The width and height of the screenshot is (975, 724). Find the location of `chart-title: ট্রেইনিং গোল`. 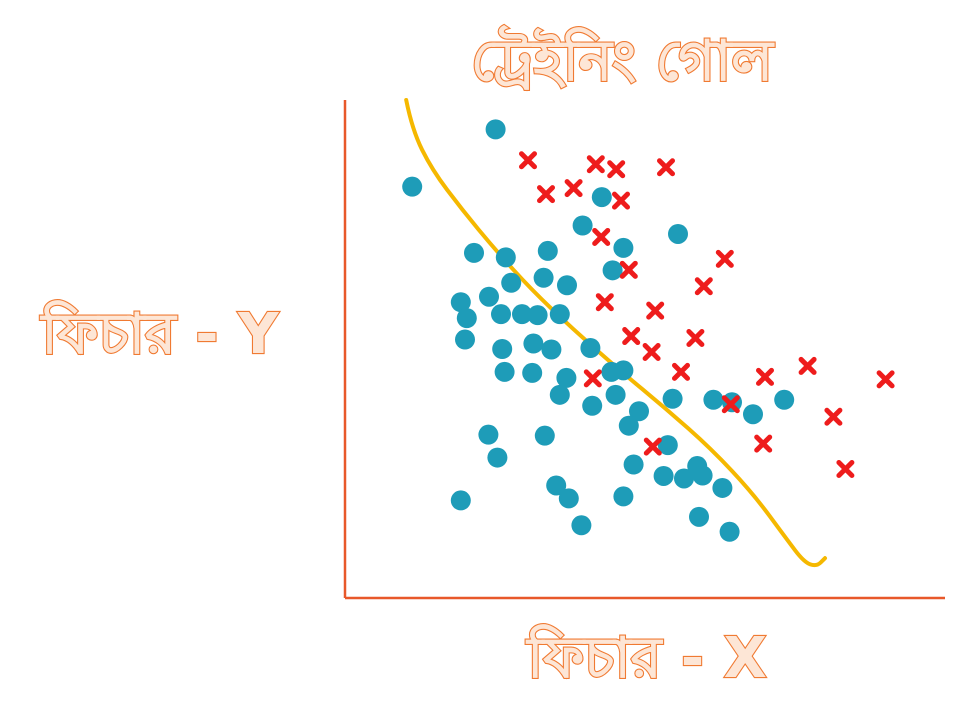

chart-title: ট্রেইনিং গোল is located at coordinates (623, 59).